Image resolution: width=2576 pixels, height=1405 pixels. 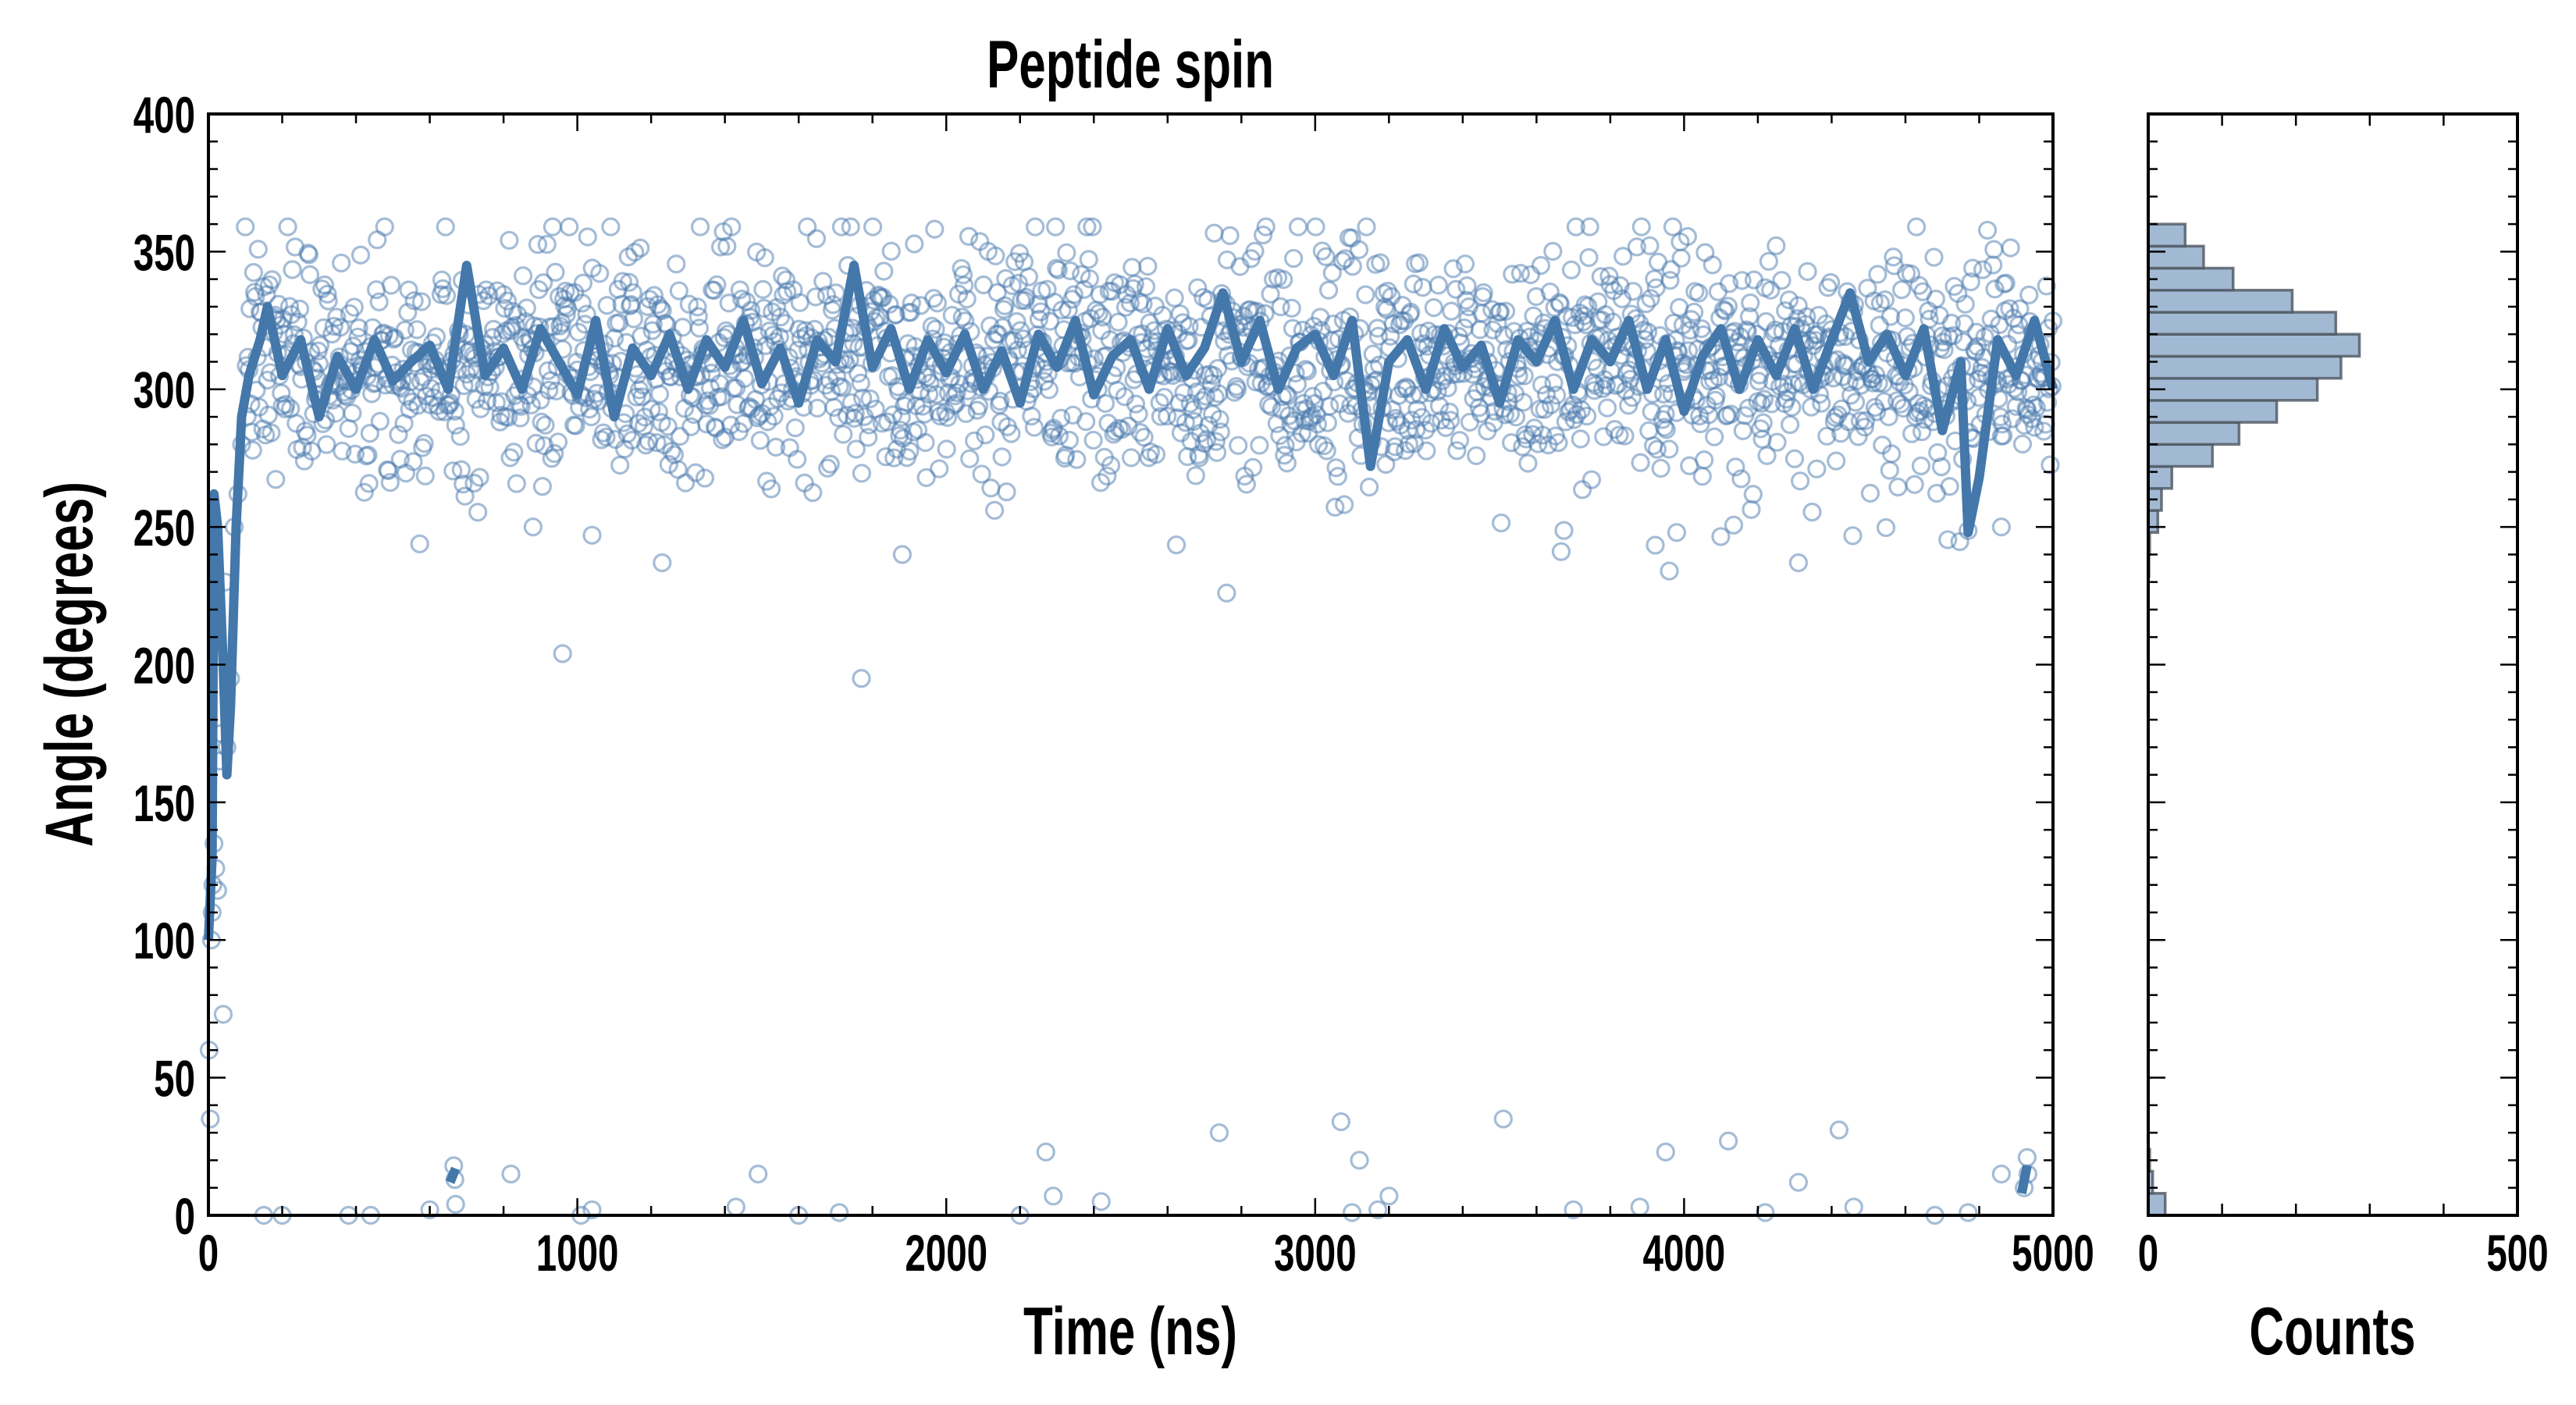 I want to click on histogram-plot: 0 500, so click(x=2343, y=697).